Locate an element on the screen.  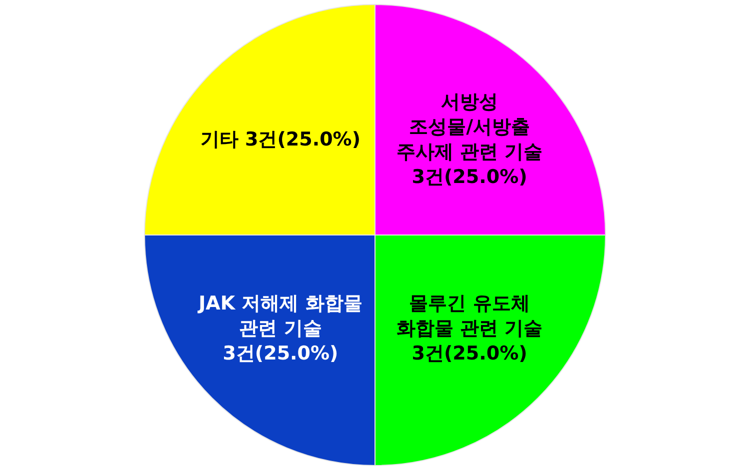
slice-label: 서방성 조성물/서방출 주사제 관련 기술 is located at coordinates (469, 126).